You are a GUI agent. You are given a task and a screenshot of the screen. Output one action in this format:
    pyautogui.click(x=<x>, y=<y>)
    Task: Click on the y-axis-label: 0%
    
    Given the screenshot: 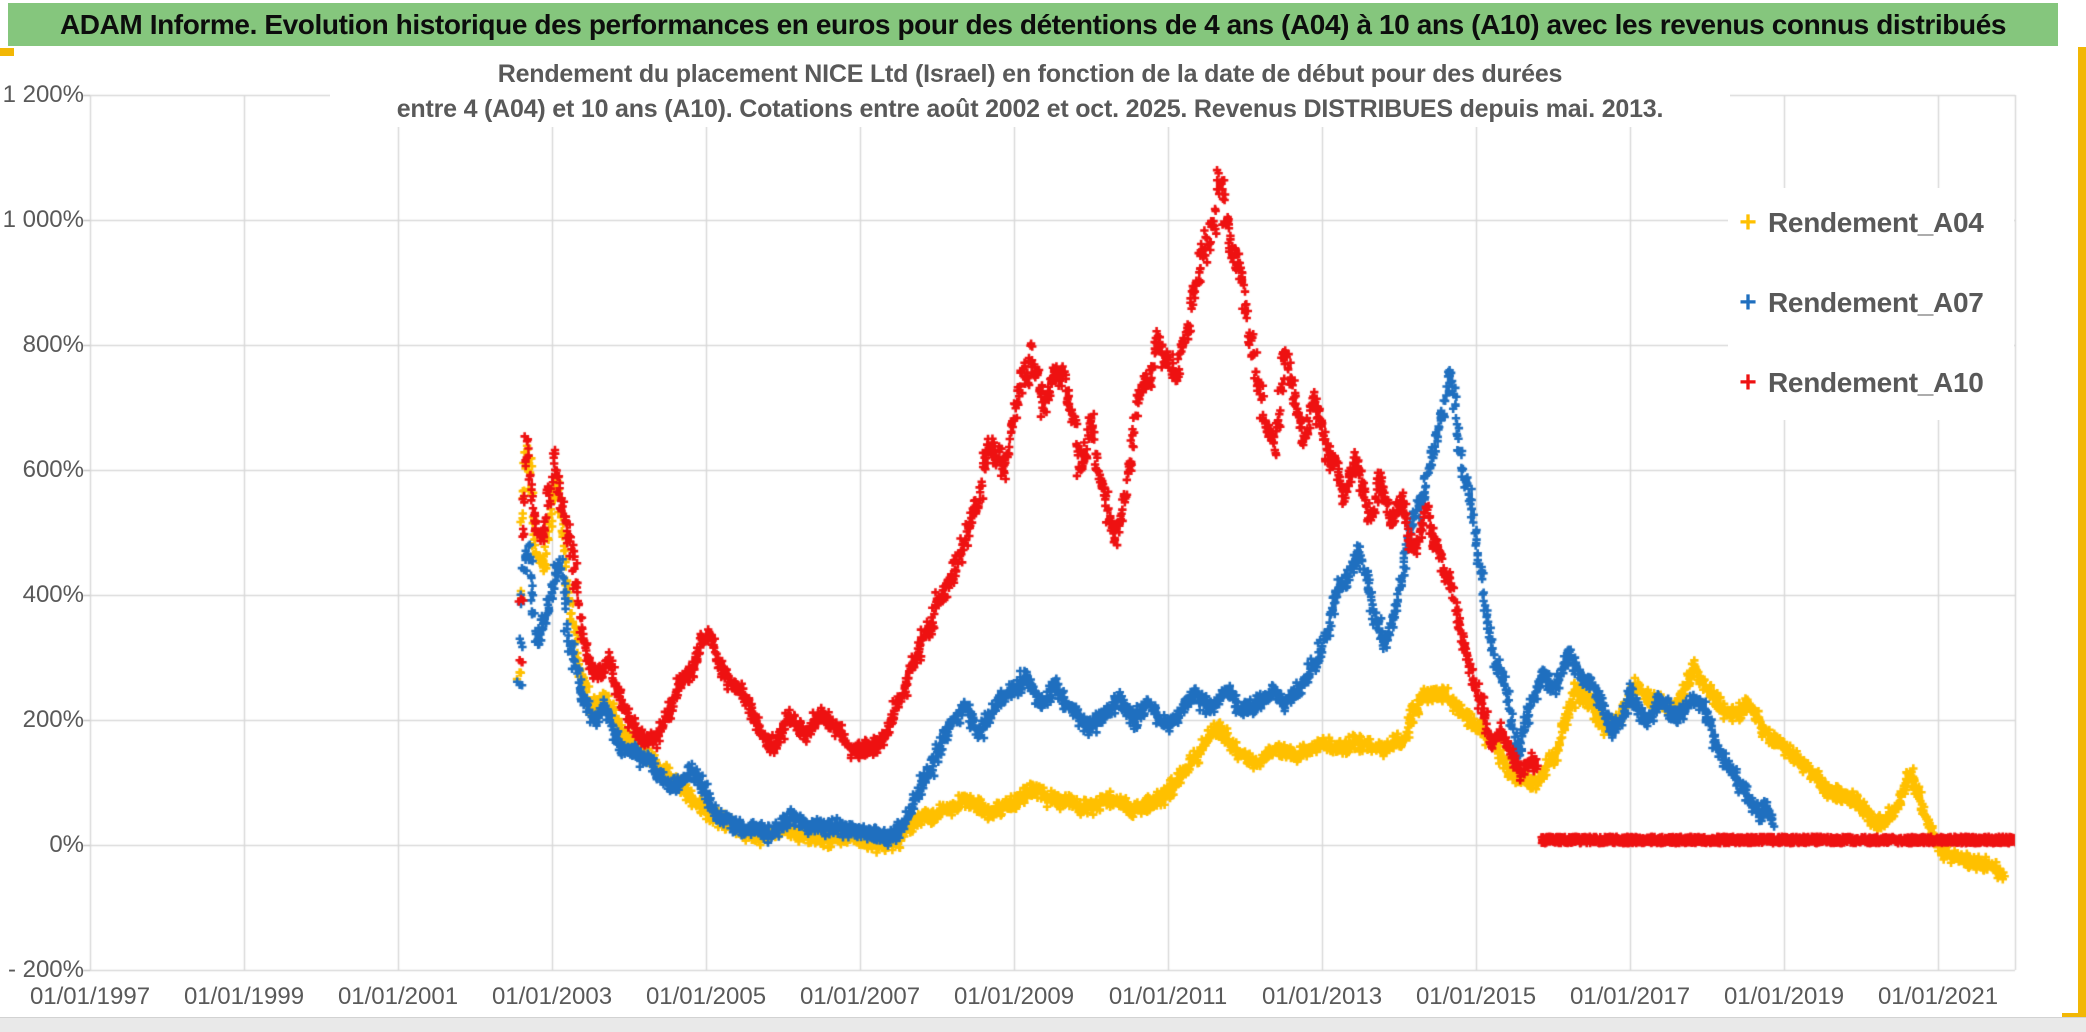 What is the action you would take?
    pyautogui.click(x=66, y=844)
    